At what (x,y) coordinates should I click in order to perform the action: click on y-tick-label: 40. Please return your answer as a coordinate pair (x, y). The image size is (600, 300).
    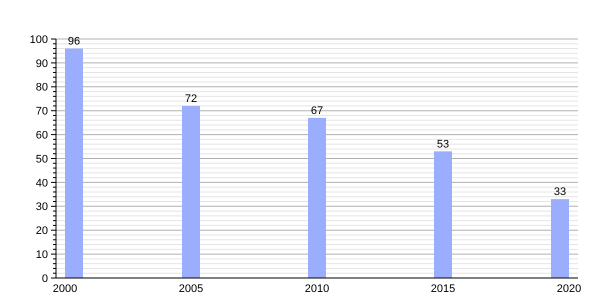
    Looking at the image, I should click on (42, 183).